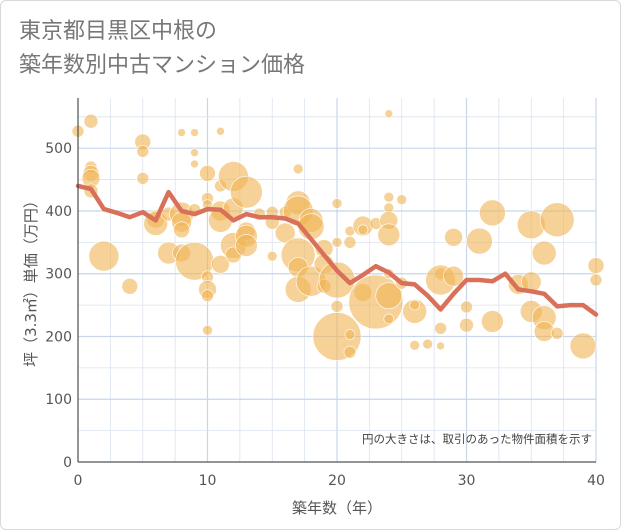  I want to click on y-tick-label: 500, so click(58, 149).